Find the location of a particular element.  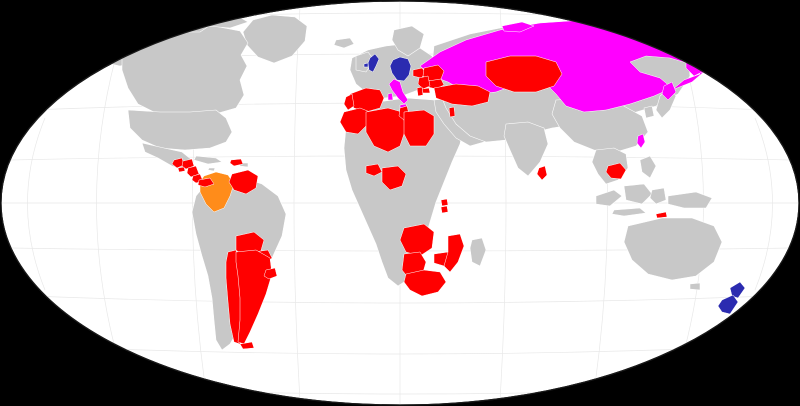

island-sardinia is located at coordinates (390, 96).